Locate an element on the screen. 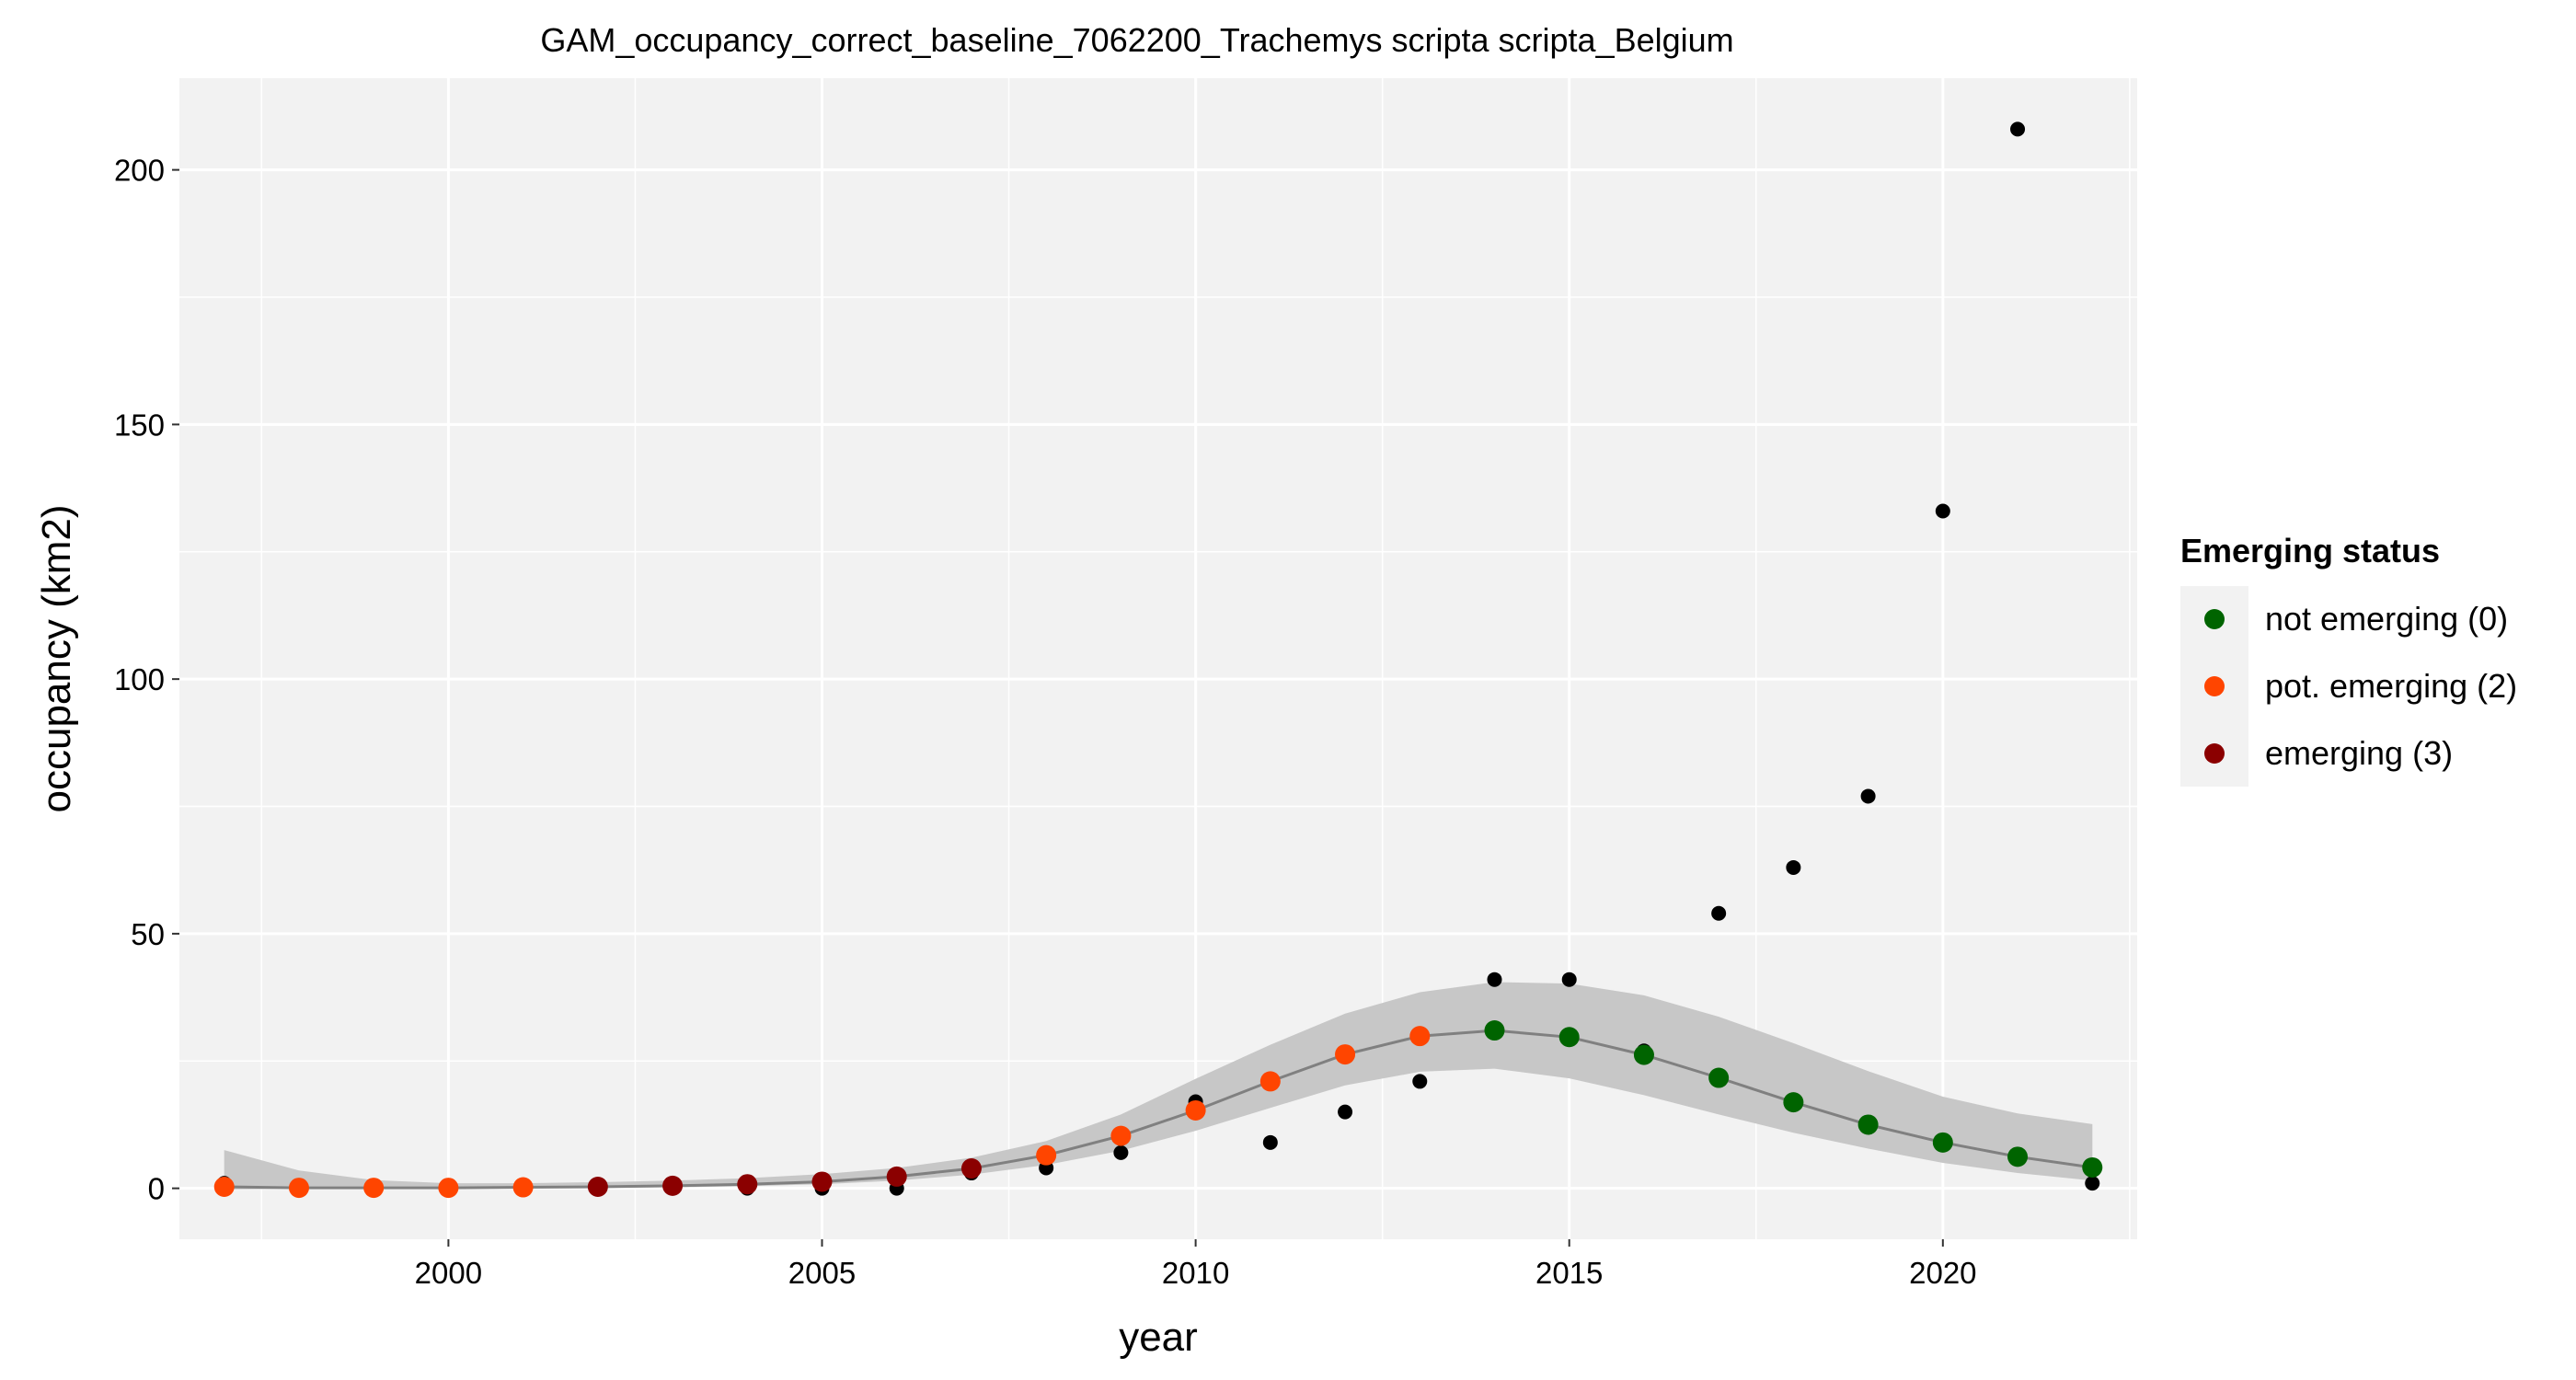 This screenshot has width=2576, height=1380. y-axis: 0 50 100 150 200 is located at coordinates (146, 680).